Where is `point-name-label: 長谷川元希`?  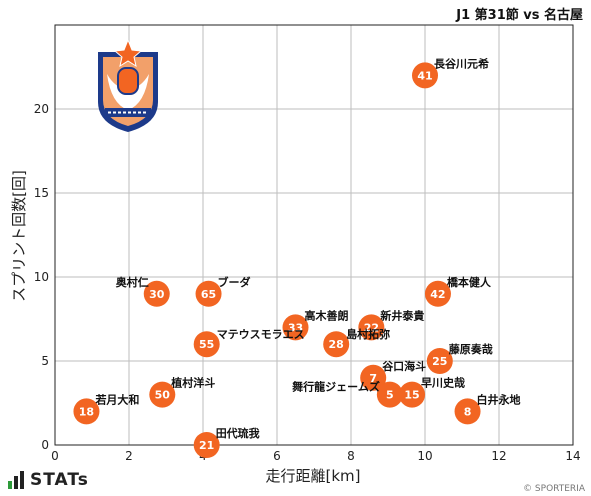
point-name-label: 長谷川元希 is located at coordinates (461, 63).